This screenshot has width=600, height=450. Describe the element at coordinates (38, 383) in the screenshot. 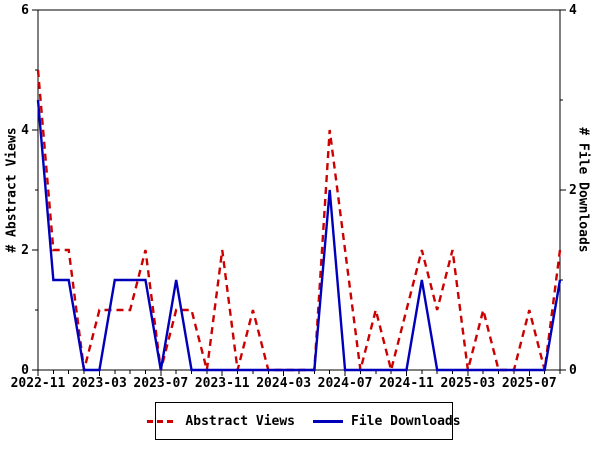

I see `x-tick-label: 2022-11` at that location.